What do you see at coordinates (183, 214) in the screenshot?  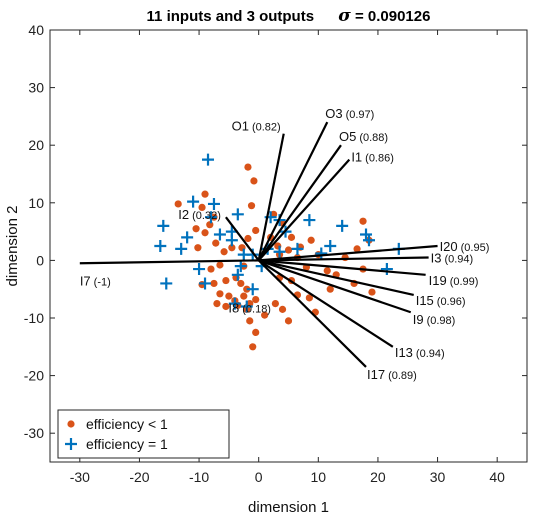 I see `vector-name: I2` at bounding box center [183, 214].